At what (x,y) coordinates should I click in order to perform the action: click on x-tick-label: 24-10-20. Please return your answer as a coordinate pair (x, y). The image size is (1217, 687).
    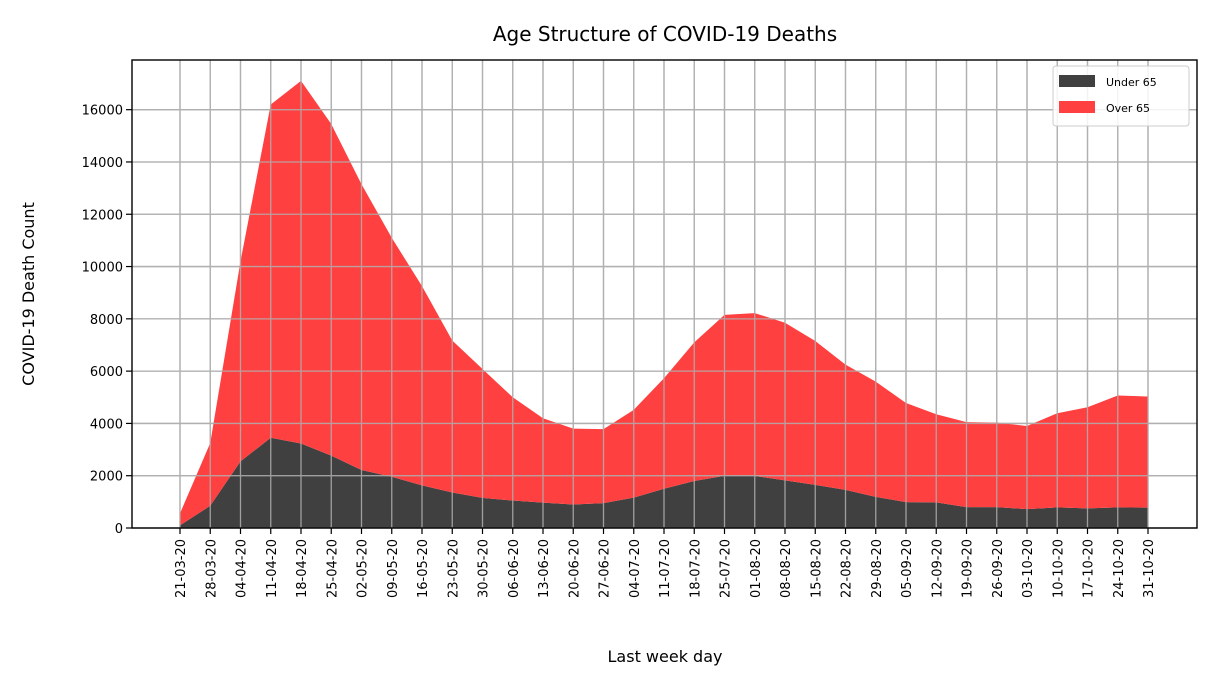
    Looking at the image, I should click on (1119, 568).